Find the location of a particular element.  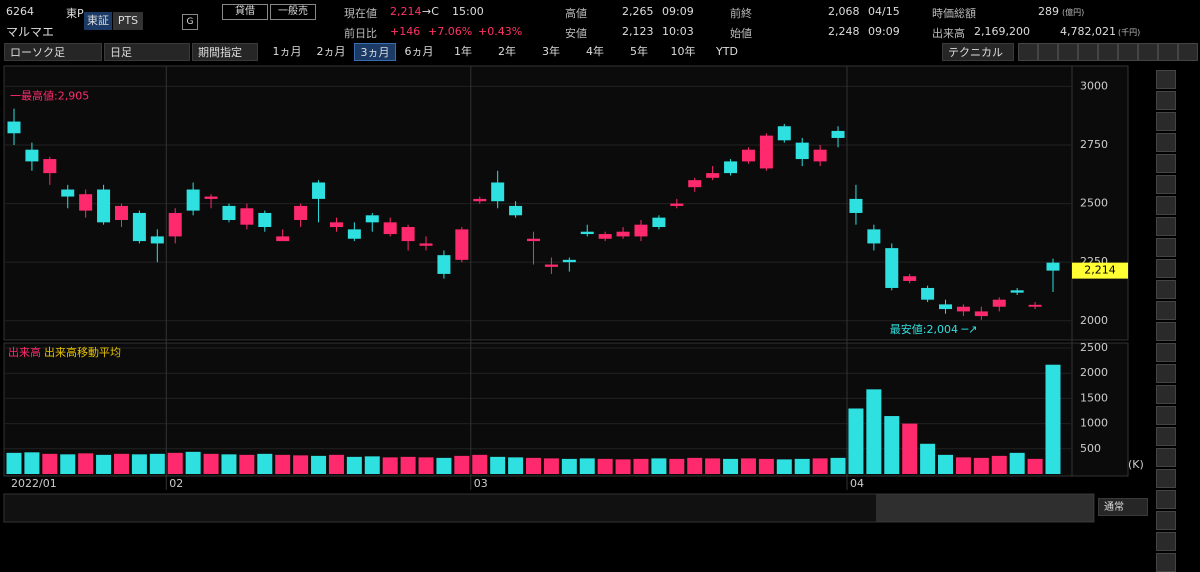

last-price-tag is located at coordinates (1100, 270).